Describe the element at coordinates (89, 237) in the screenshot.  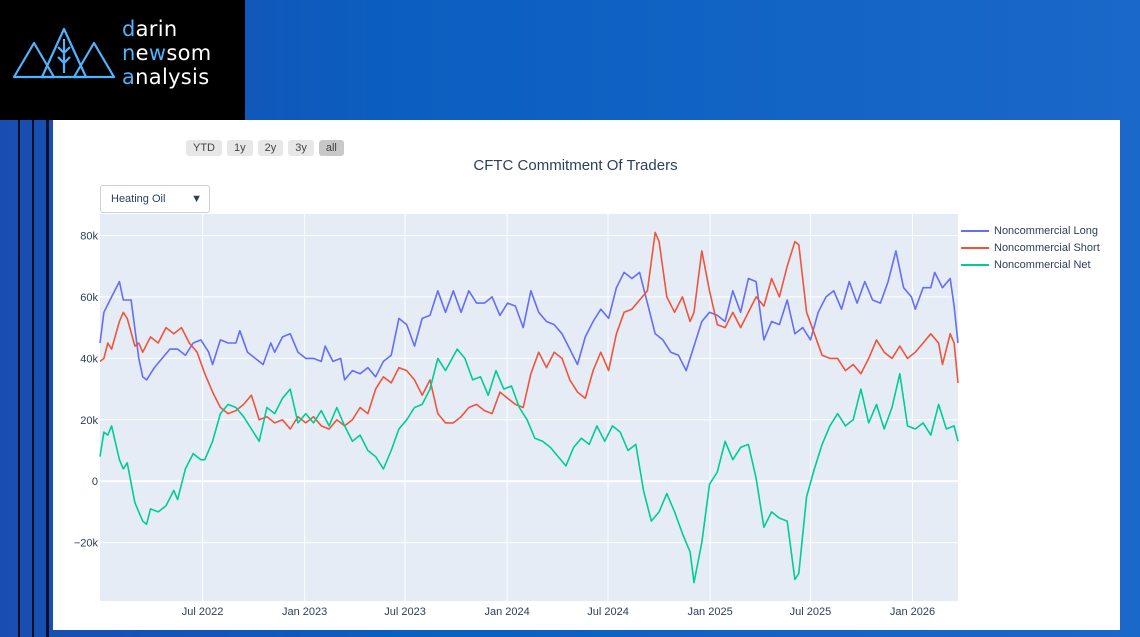
I see `y-tick-label: 80k` at that location.